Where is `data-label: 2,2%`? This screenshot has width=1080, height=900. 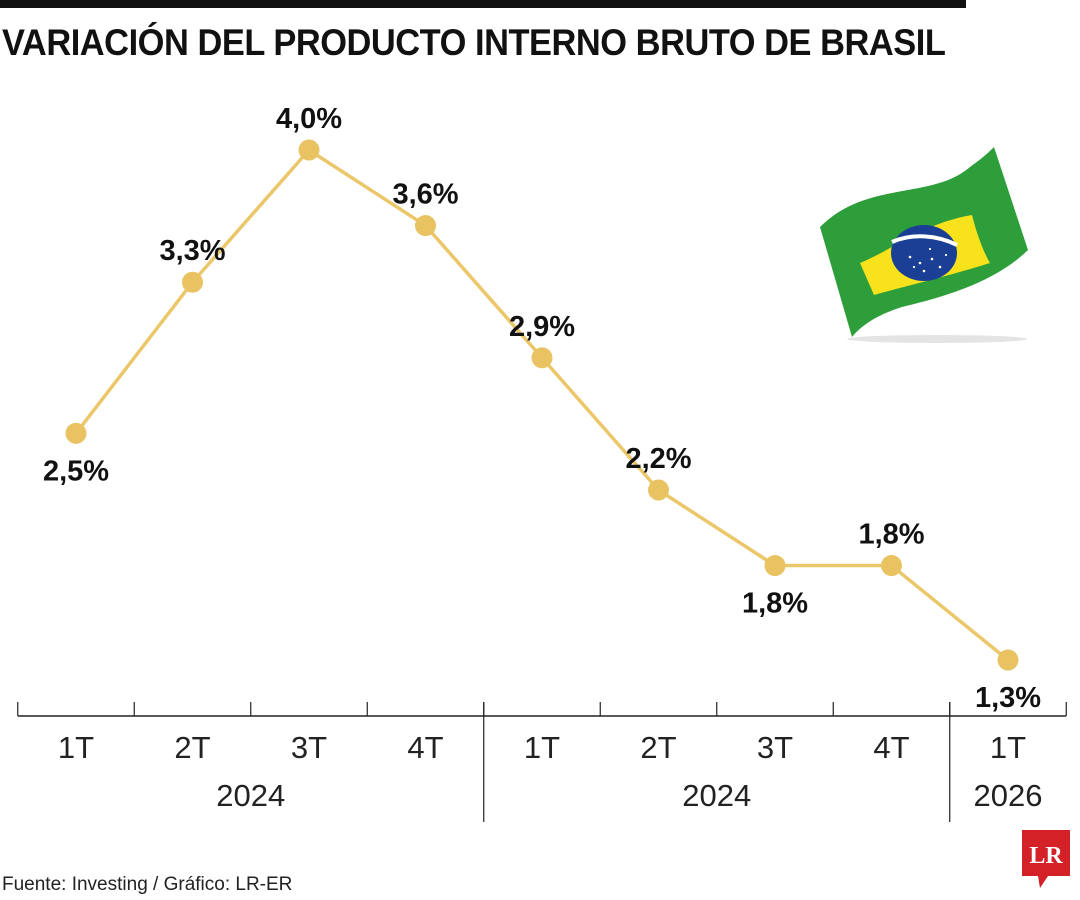 data-label: 2,2% is located at coordinates (658, 459).